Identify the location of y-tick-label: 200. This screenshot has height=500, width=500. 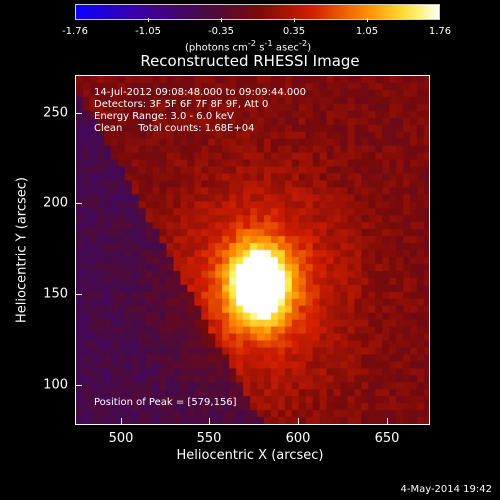
(55, 203).